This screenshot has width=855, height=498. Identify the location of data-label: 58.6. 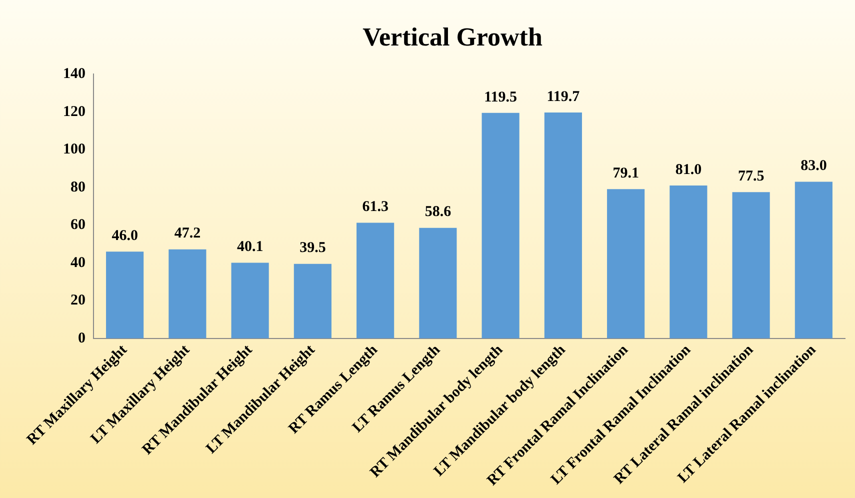
(438, 212).